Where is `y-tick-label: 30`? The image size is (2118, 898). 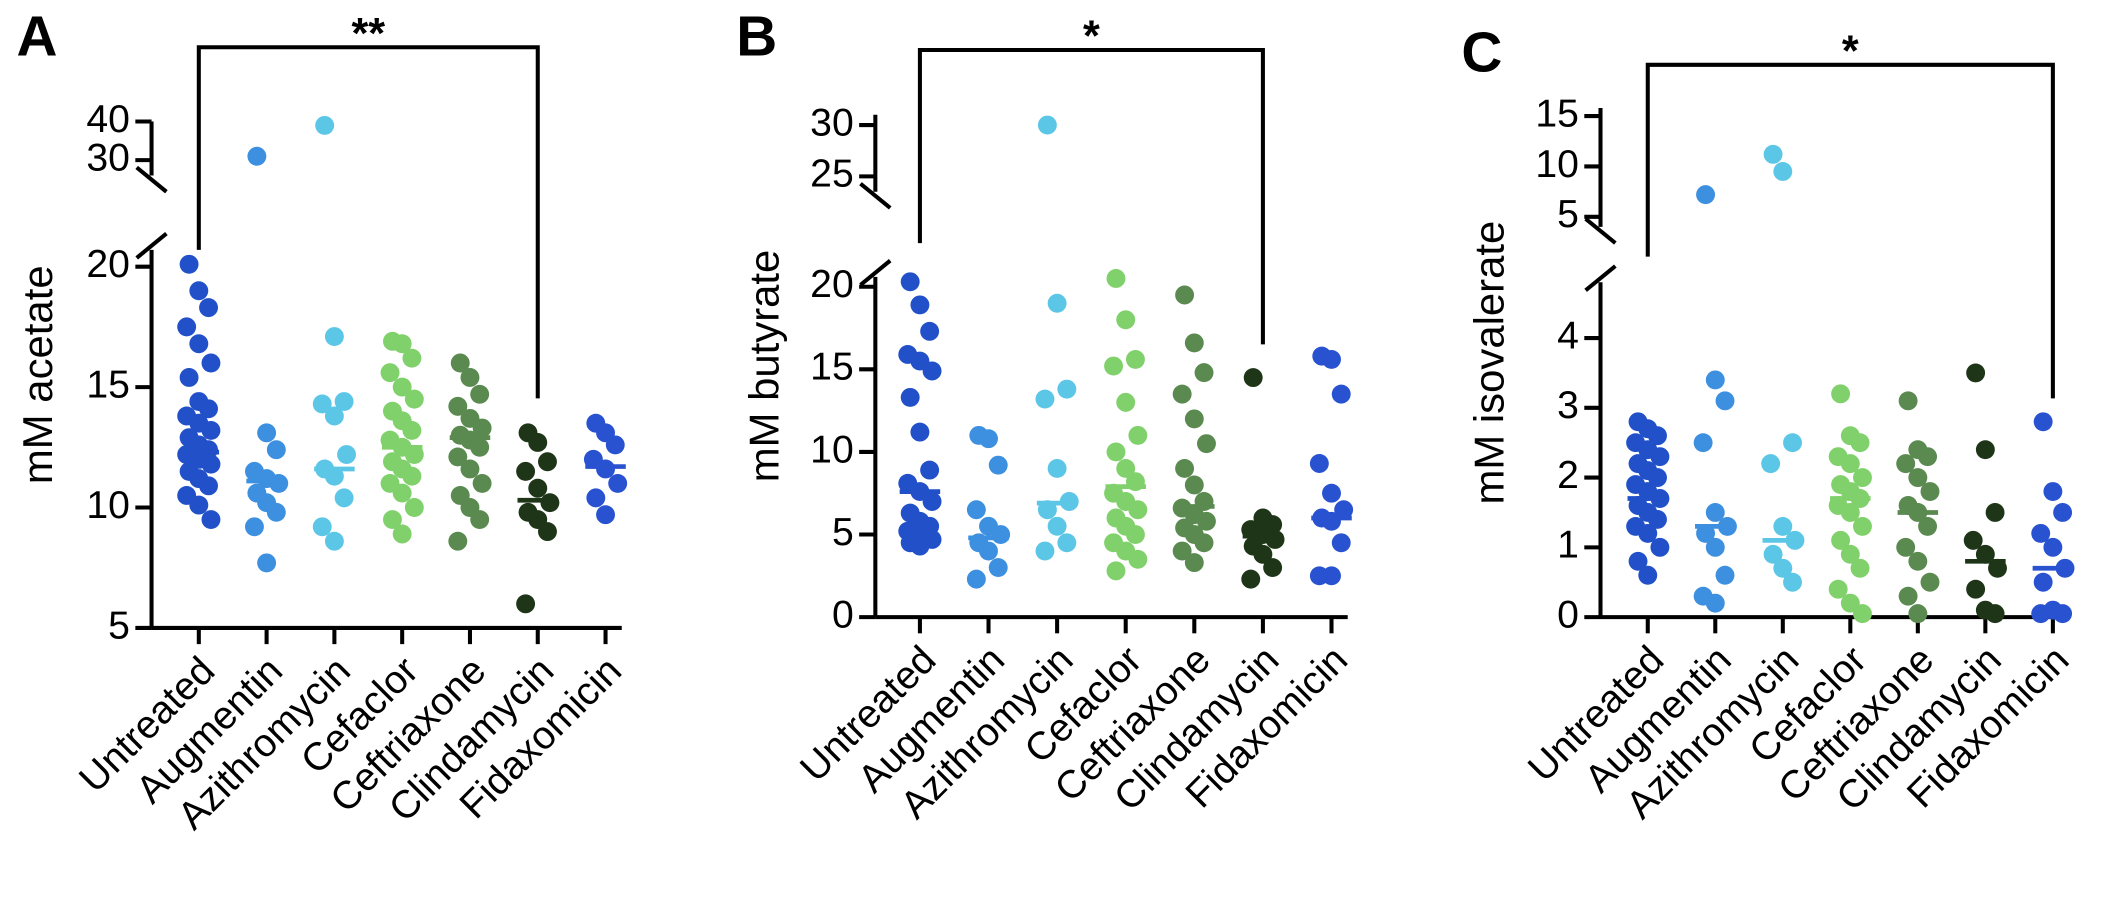 y-tick-label: 30 is located at coordinates (832, 122).